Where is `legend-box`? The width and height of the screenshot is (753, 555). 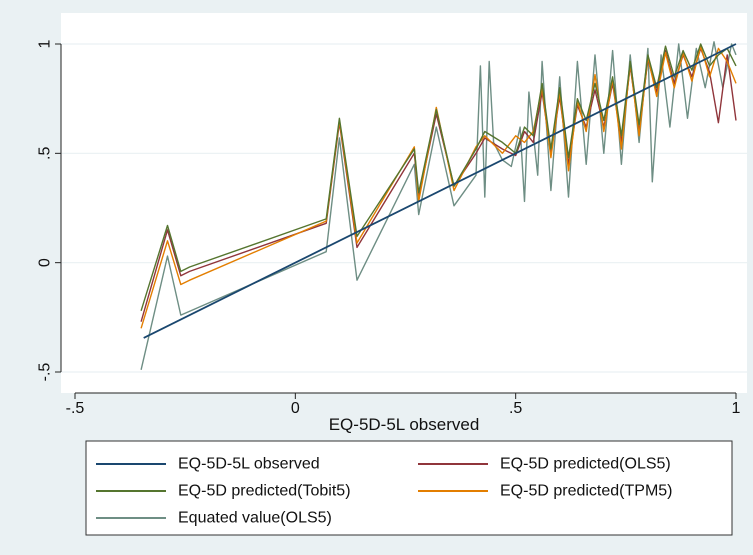
legend-box is located at coordinates (409, 488).